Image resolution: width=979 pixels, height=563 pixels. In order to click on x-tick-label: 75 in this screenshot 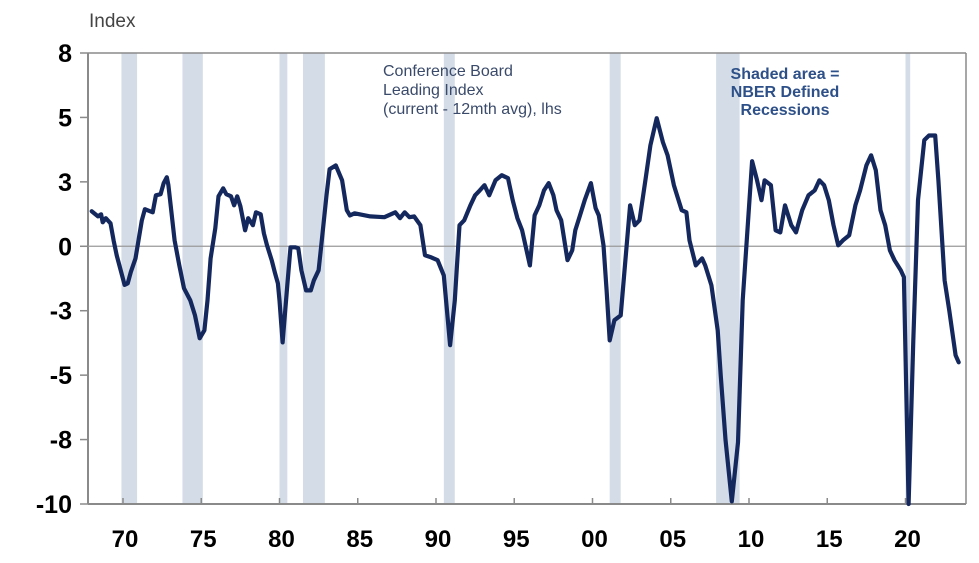, I will do `click(203, 539)`.